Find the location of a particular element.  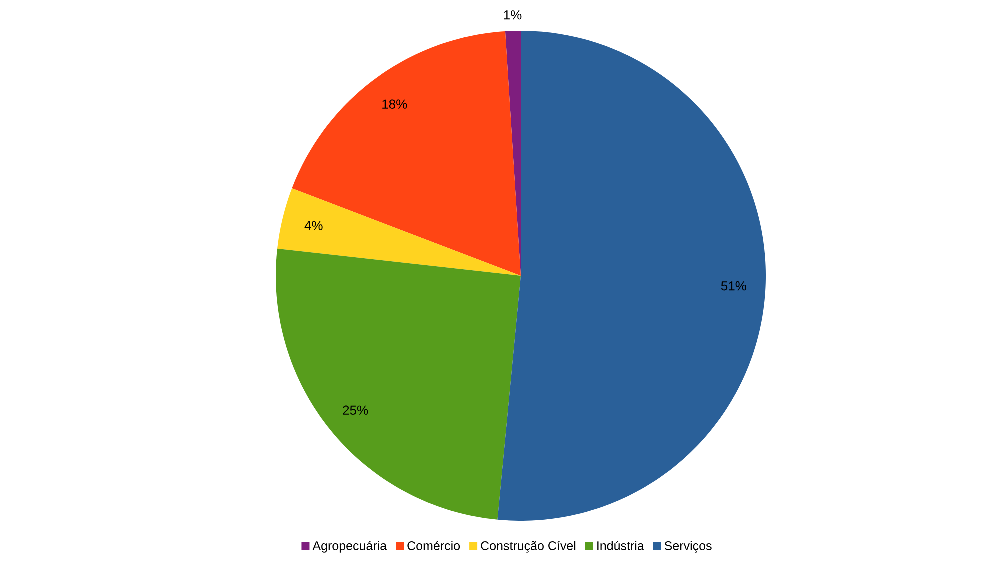

legend-label: Serviços is located at coordinates (688, 547).